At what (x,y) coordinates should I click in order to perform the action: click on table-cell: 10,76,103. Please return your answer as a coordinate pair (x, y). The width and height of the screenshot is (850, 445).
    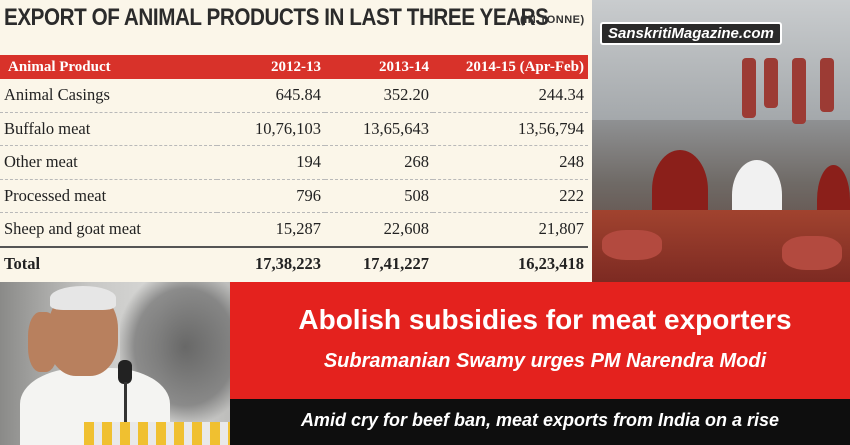
    Looking at the image, I should click on (271, 129).